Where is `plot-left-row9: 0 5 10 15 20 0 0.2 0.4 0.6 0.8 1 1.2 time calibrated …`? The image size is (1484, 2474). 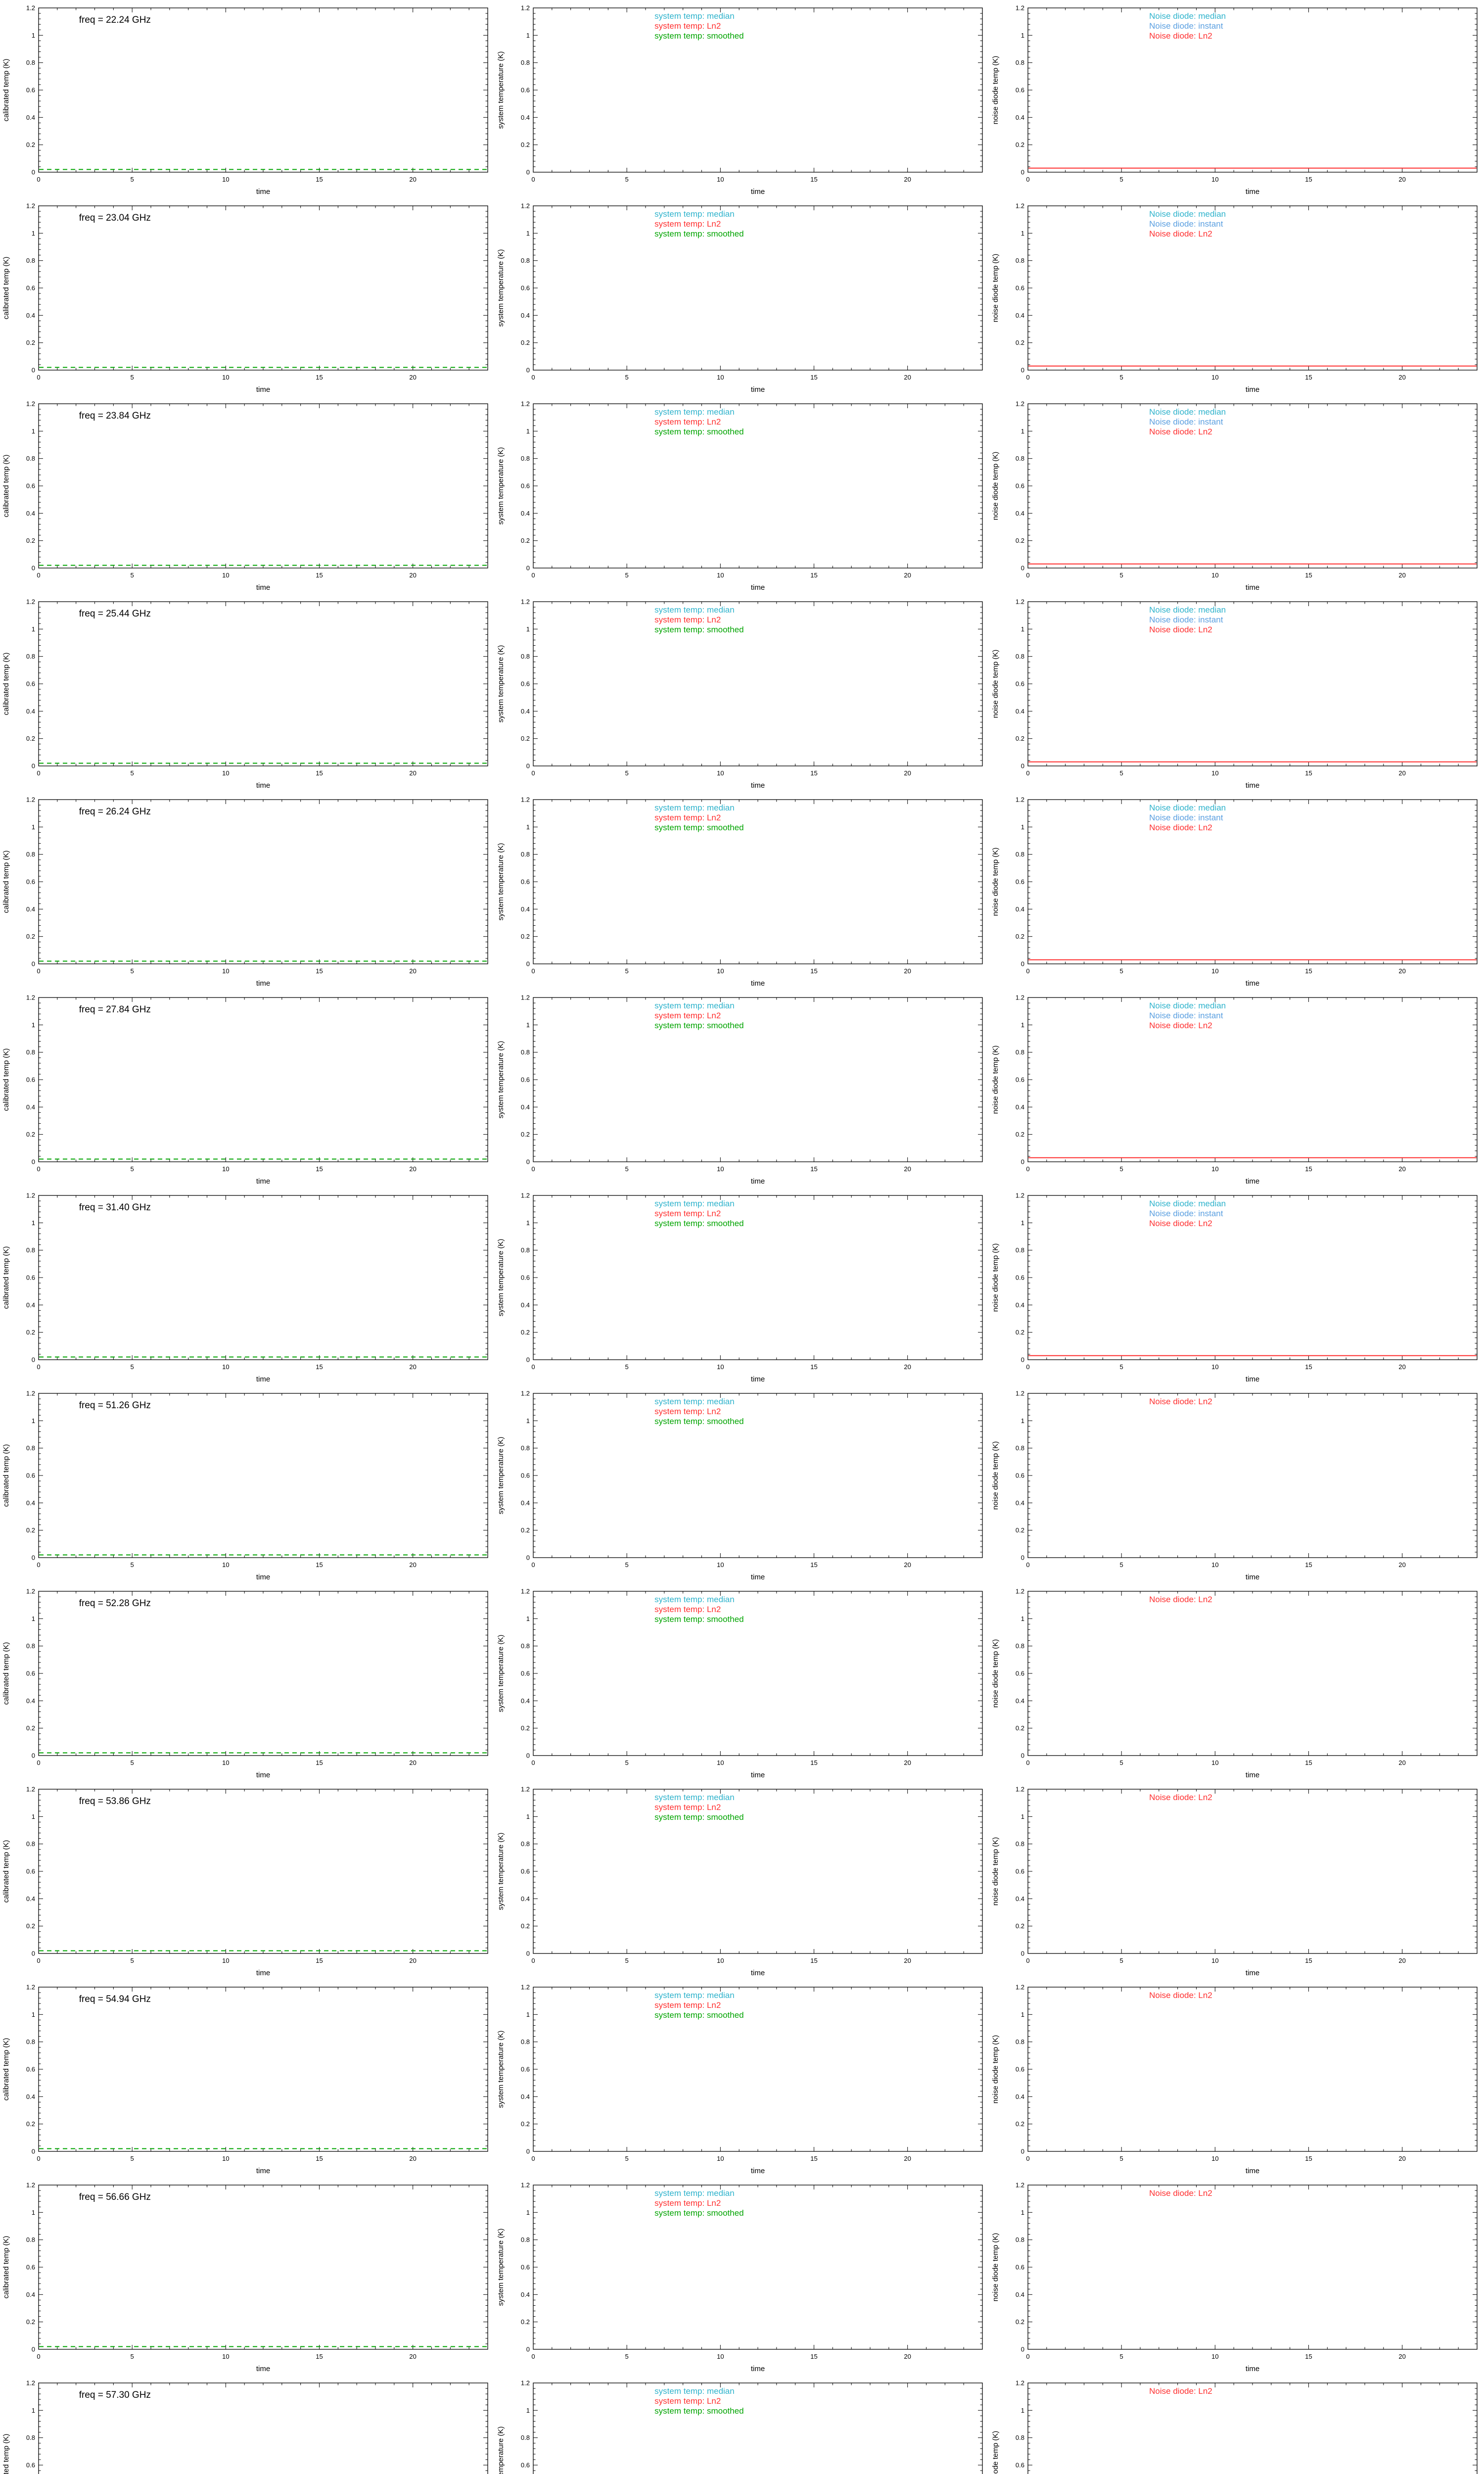
plot-left-row9: 0 5 10 15 20 0 0.2 0.4 0.6 0.8 1 1.2 time calibrated … is located at coordinates (247, 1682).